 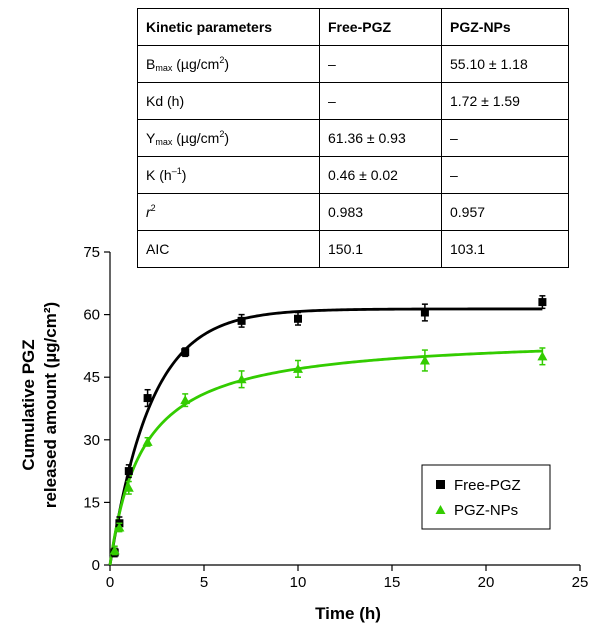 I want to click on legend-box, so click(x=486, y=497).